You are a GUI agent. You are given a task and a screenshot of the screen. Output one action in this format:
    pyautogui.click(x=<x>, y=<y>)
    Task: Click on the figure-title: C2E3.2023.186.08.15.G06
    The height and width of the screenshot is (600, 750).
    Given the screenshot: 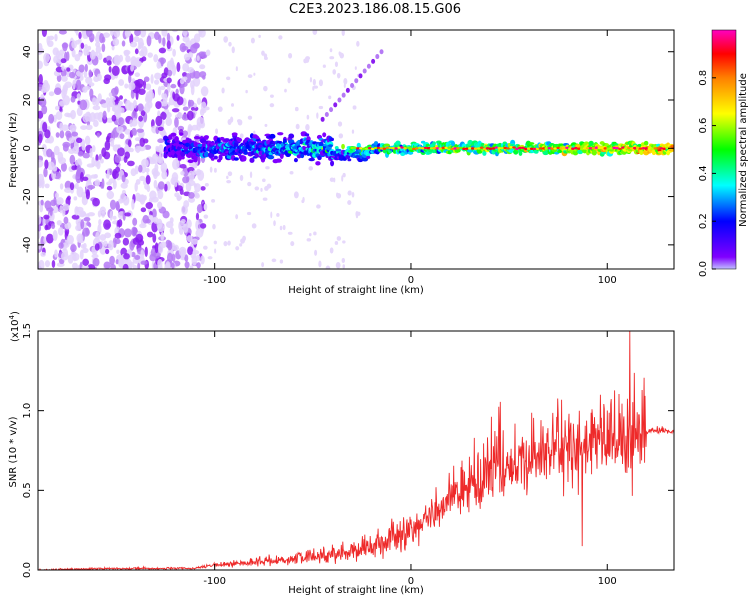 What is the action you would take?
    pyautogui.click(x=375, y=9)
    